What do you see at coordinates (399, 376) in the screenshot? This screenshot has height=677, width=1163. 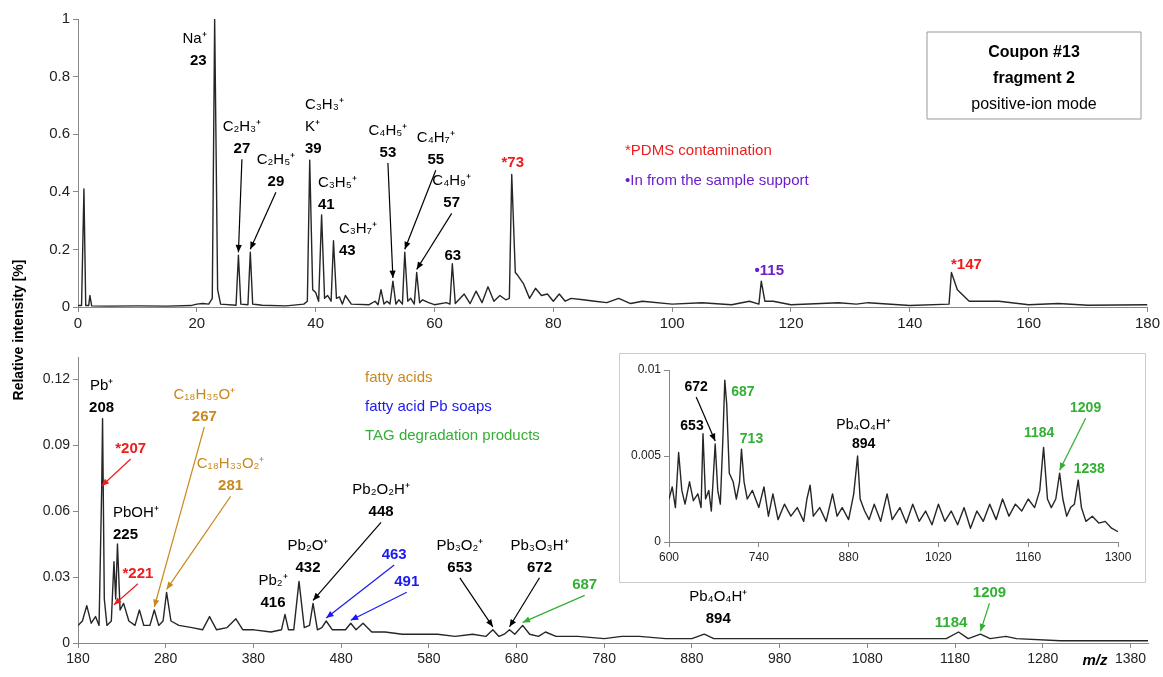 I see `annotation: fatty acids` at bounding box center [399, 376].